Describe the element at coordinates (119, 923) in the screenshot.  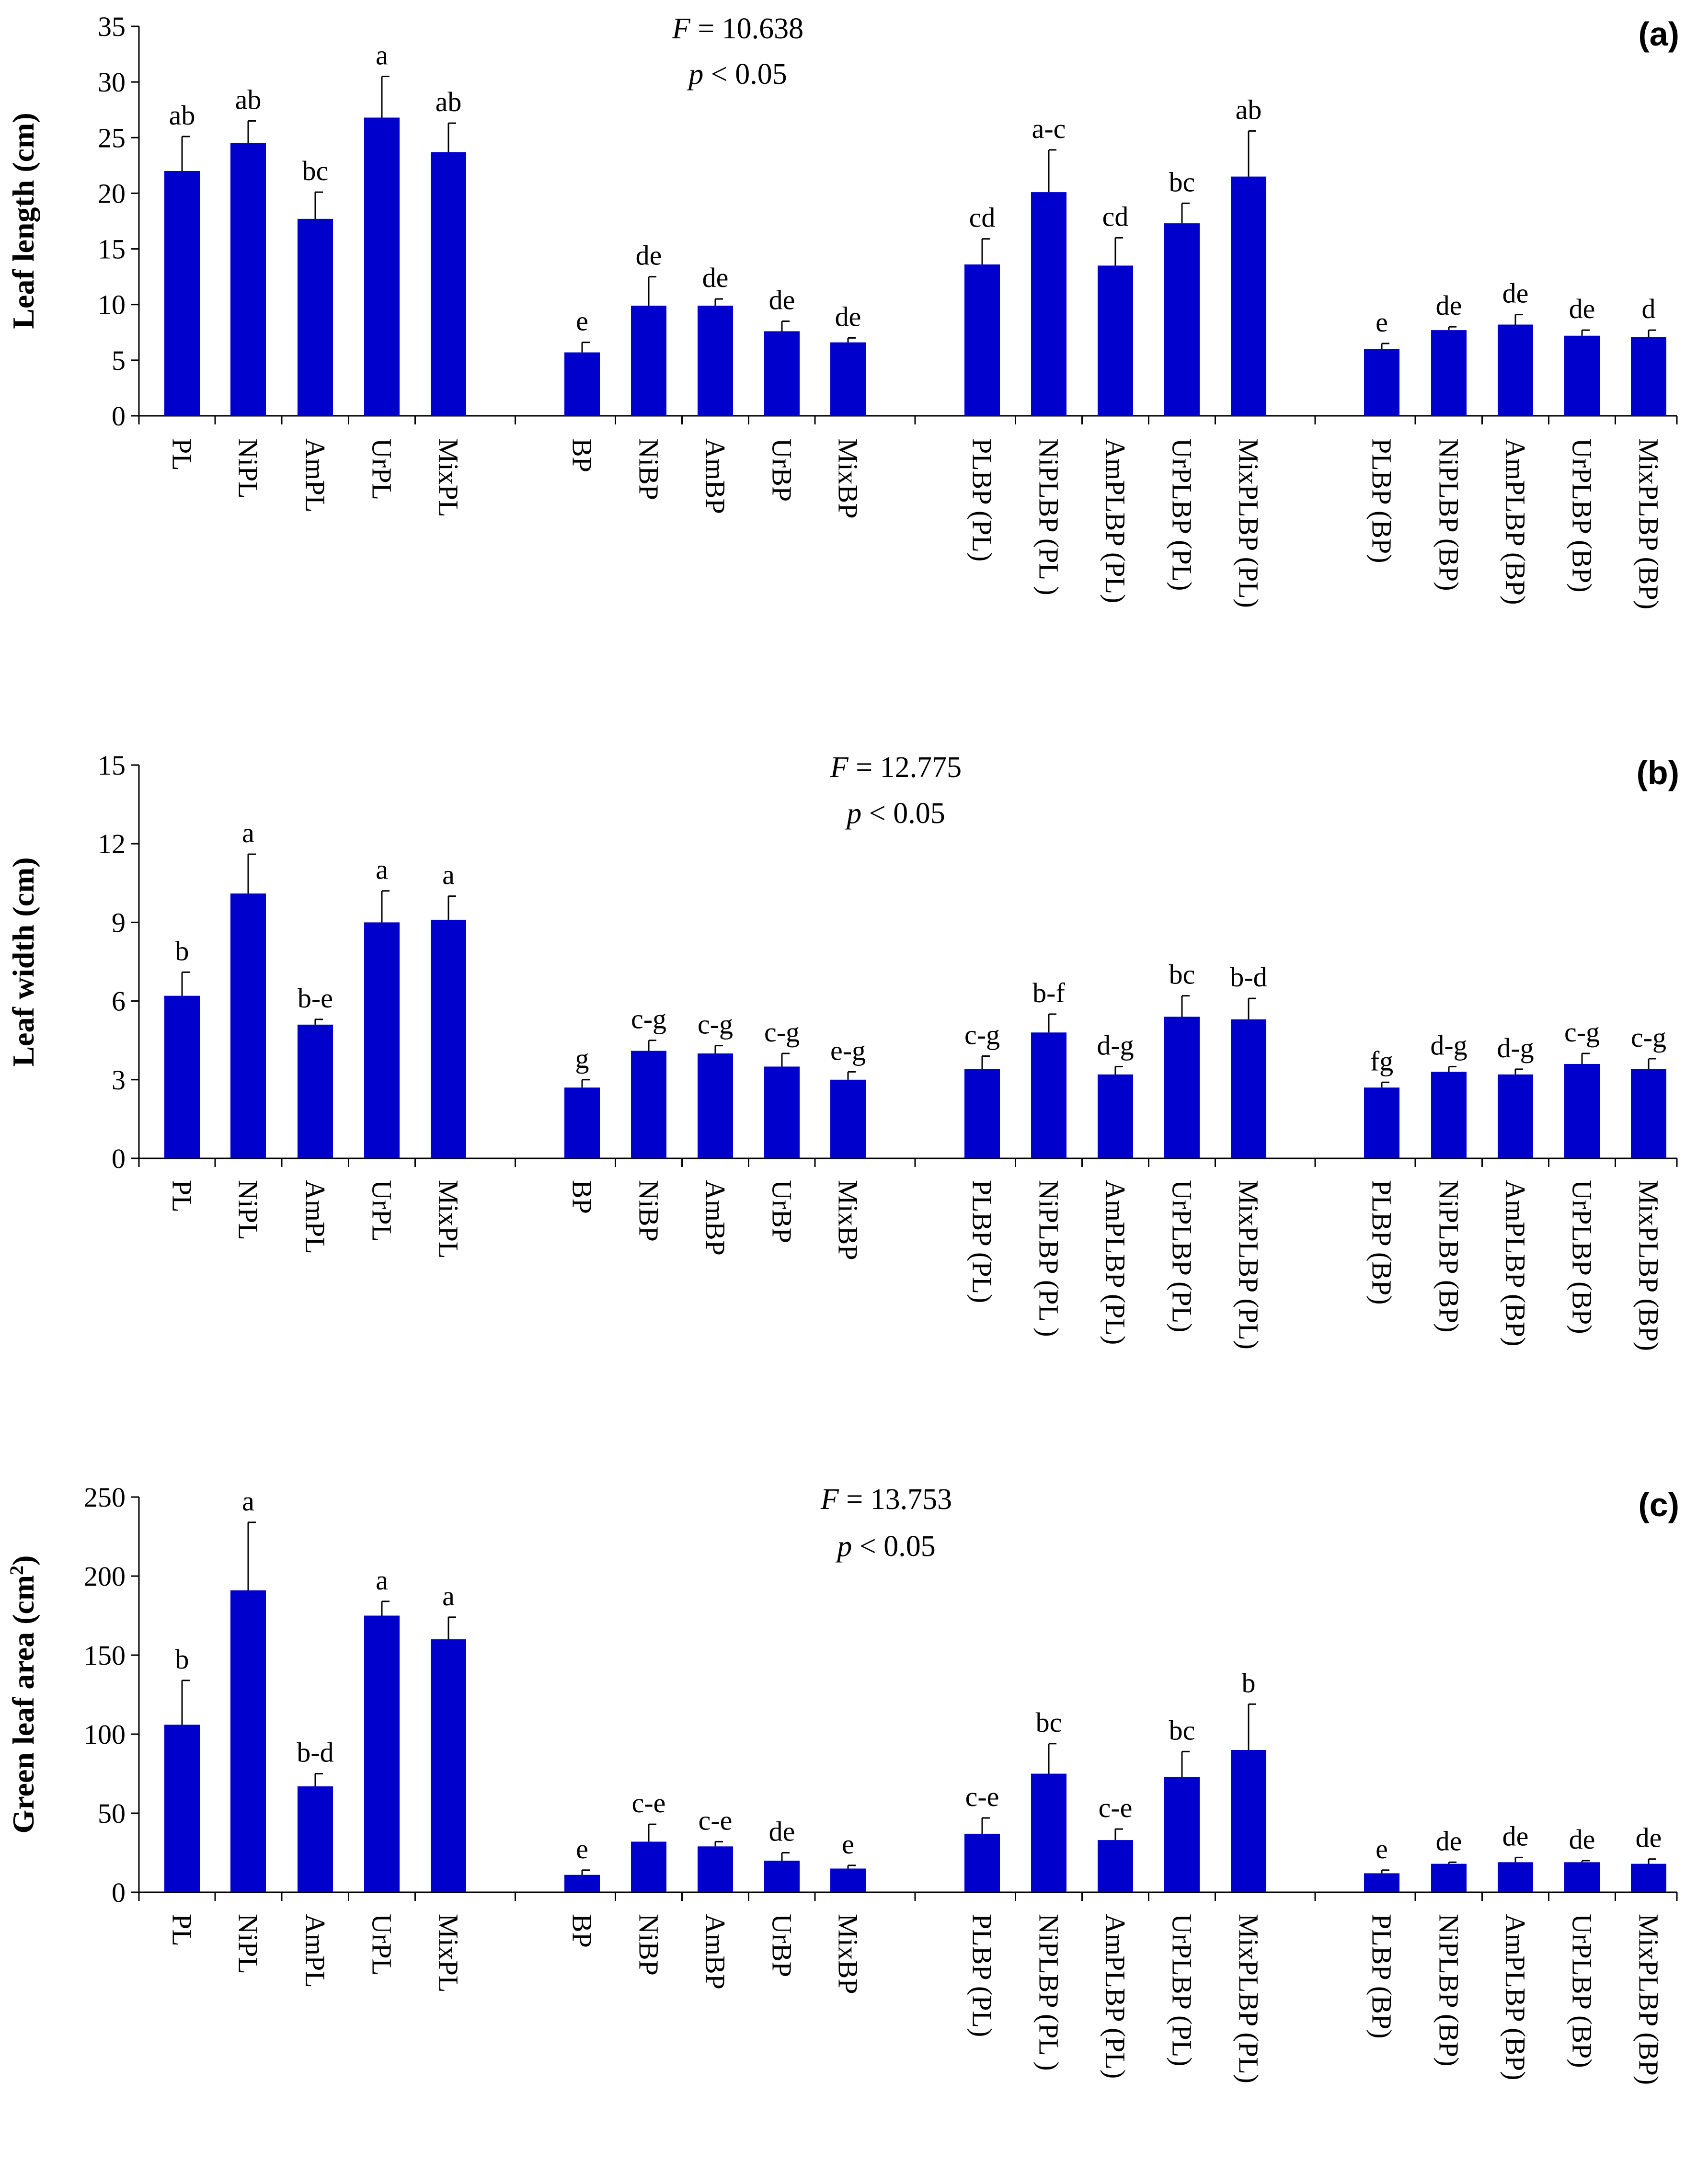
I see `y-tick-label: 9` at that location.